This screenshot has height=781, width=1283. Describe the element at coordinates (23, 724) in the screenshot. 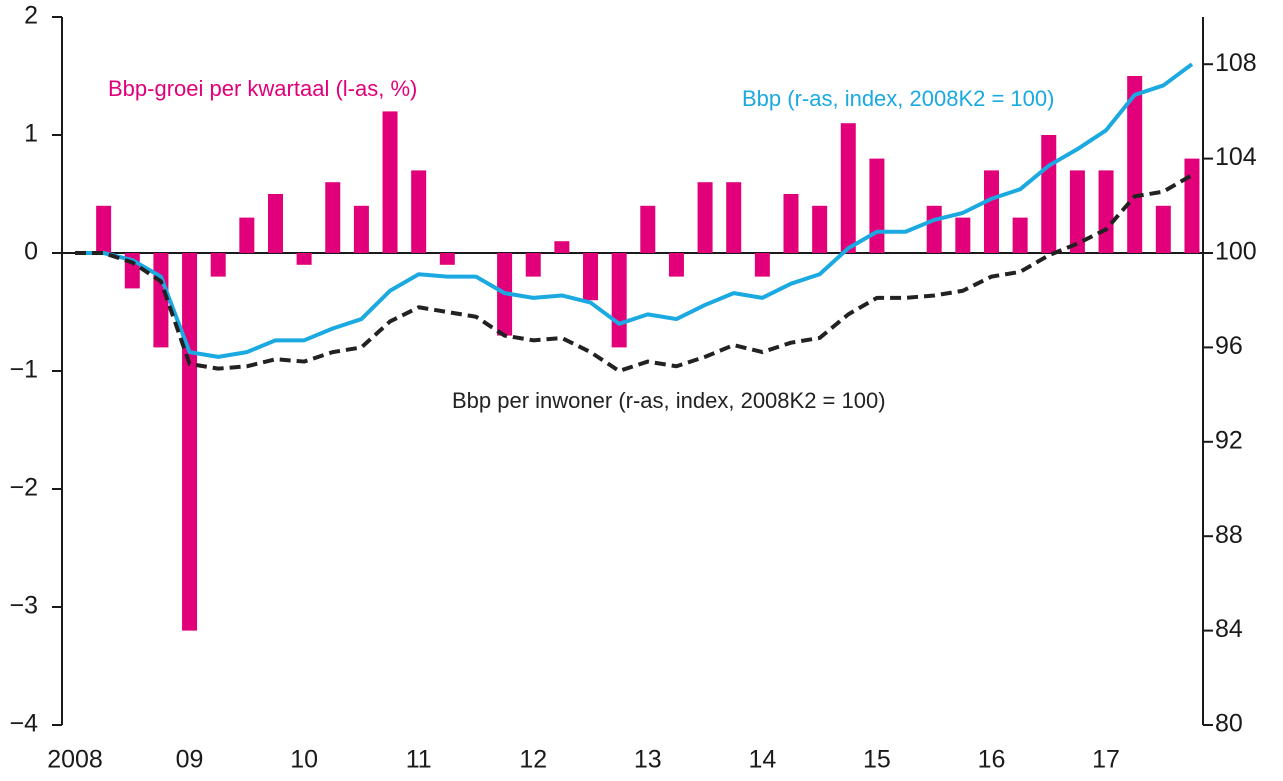

I see `y-tick-label: −4` at that location.